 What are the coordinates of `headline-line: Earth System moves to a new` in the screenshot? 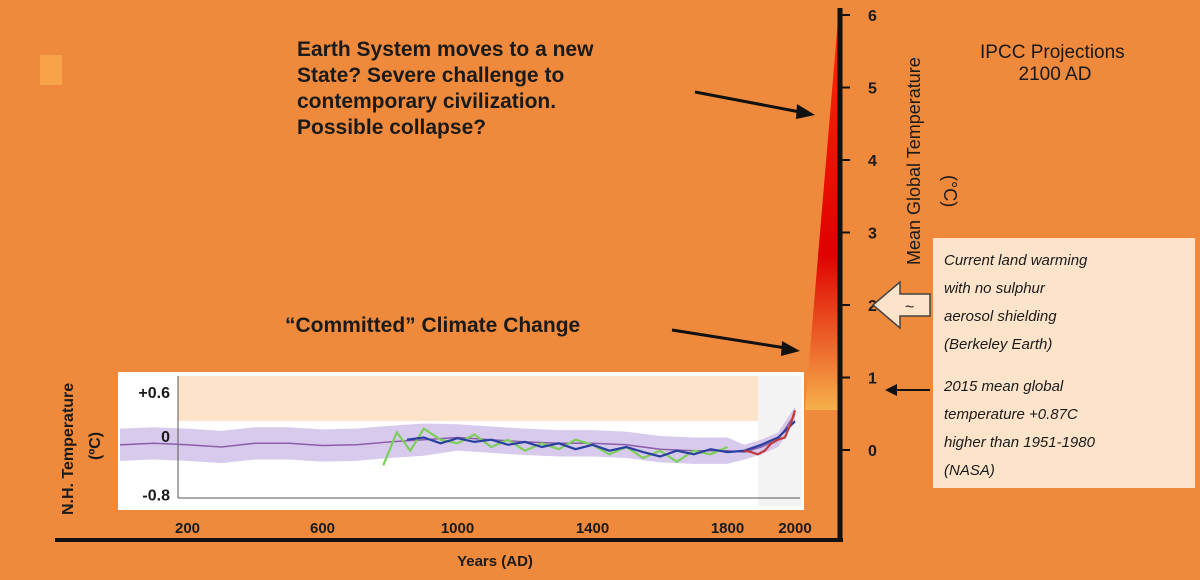 It's located at (445, 49).